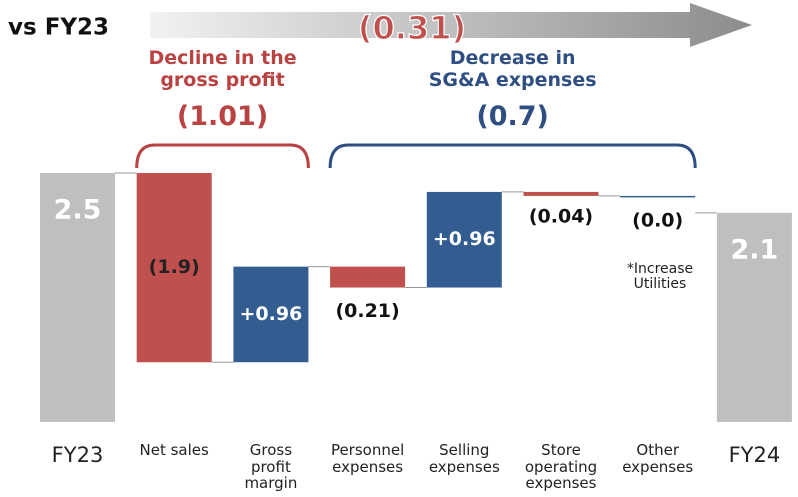 The height and width of the screenshot is (497, 798). I want to click on group-label: Decrease in SG&A expenses, so click(512, 69).